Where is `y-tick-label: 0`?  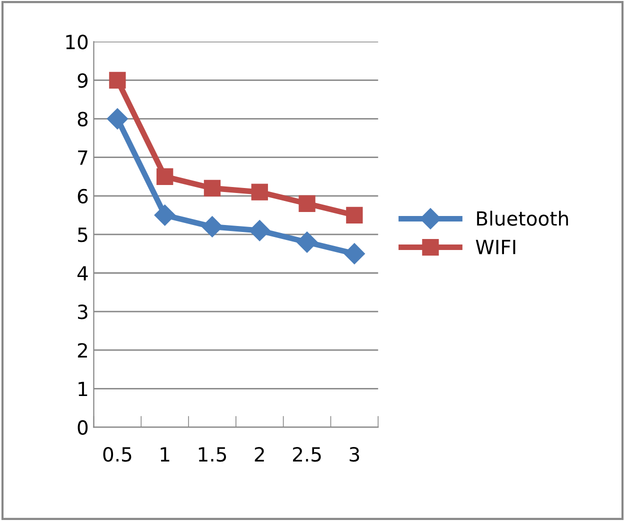
y-tick-label: 0 is located at coordinates (83, 427).